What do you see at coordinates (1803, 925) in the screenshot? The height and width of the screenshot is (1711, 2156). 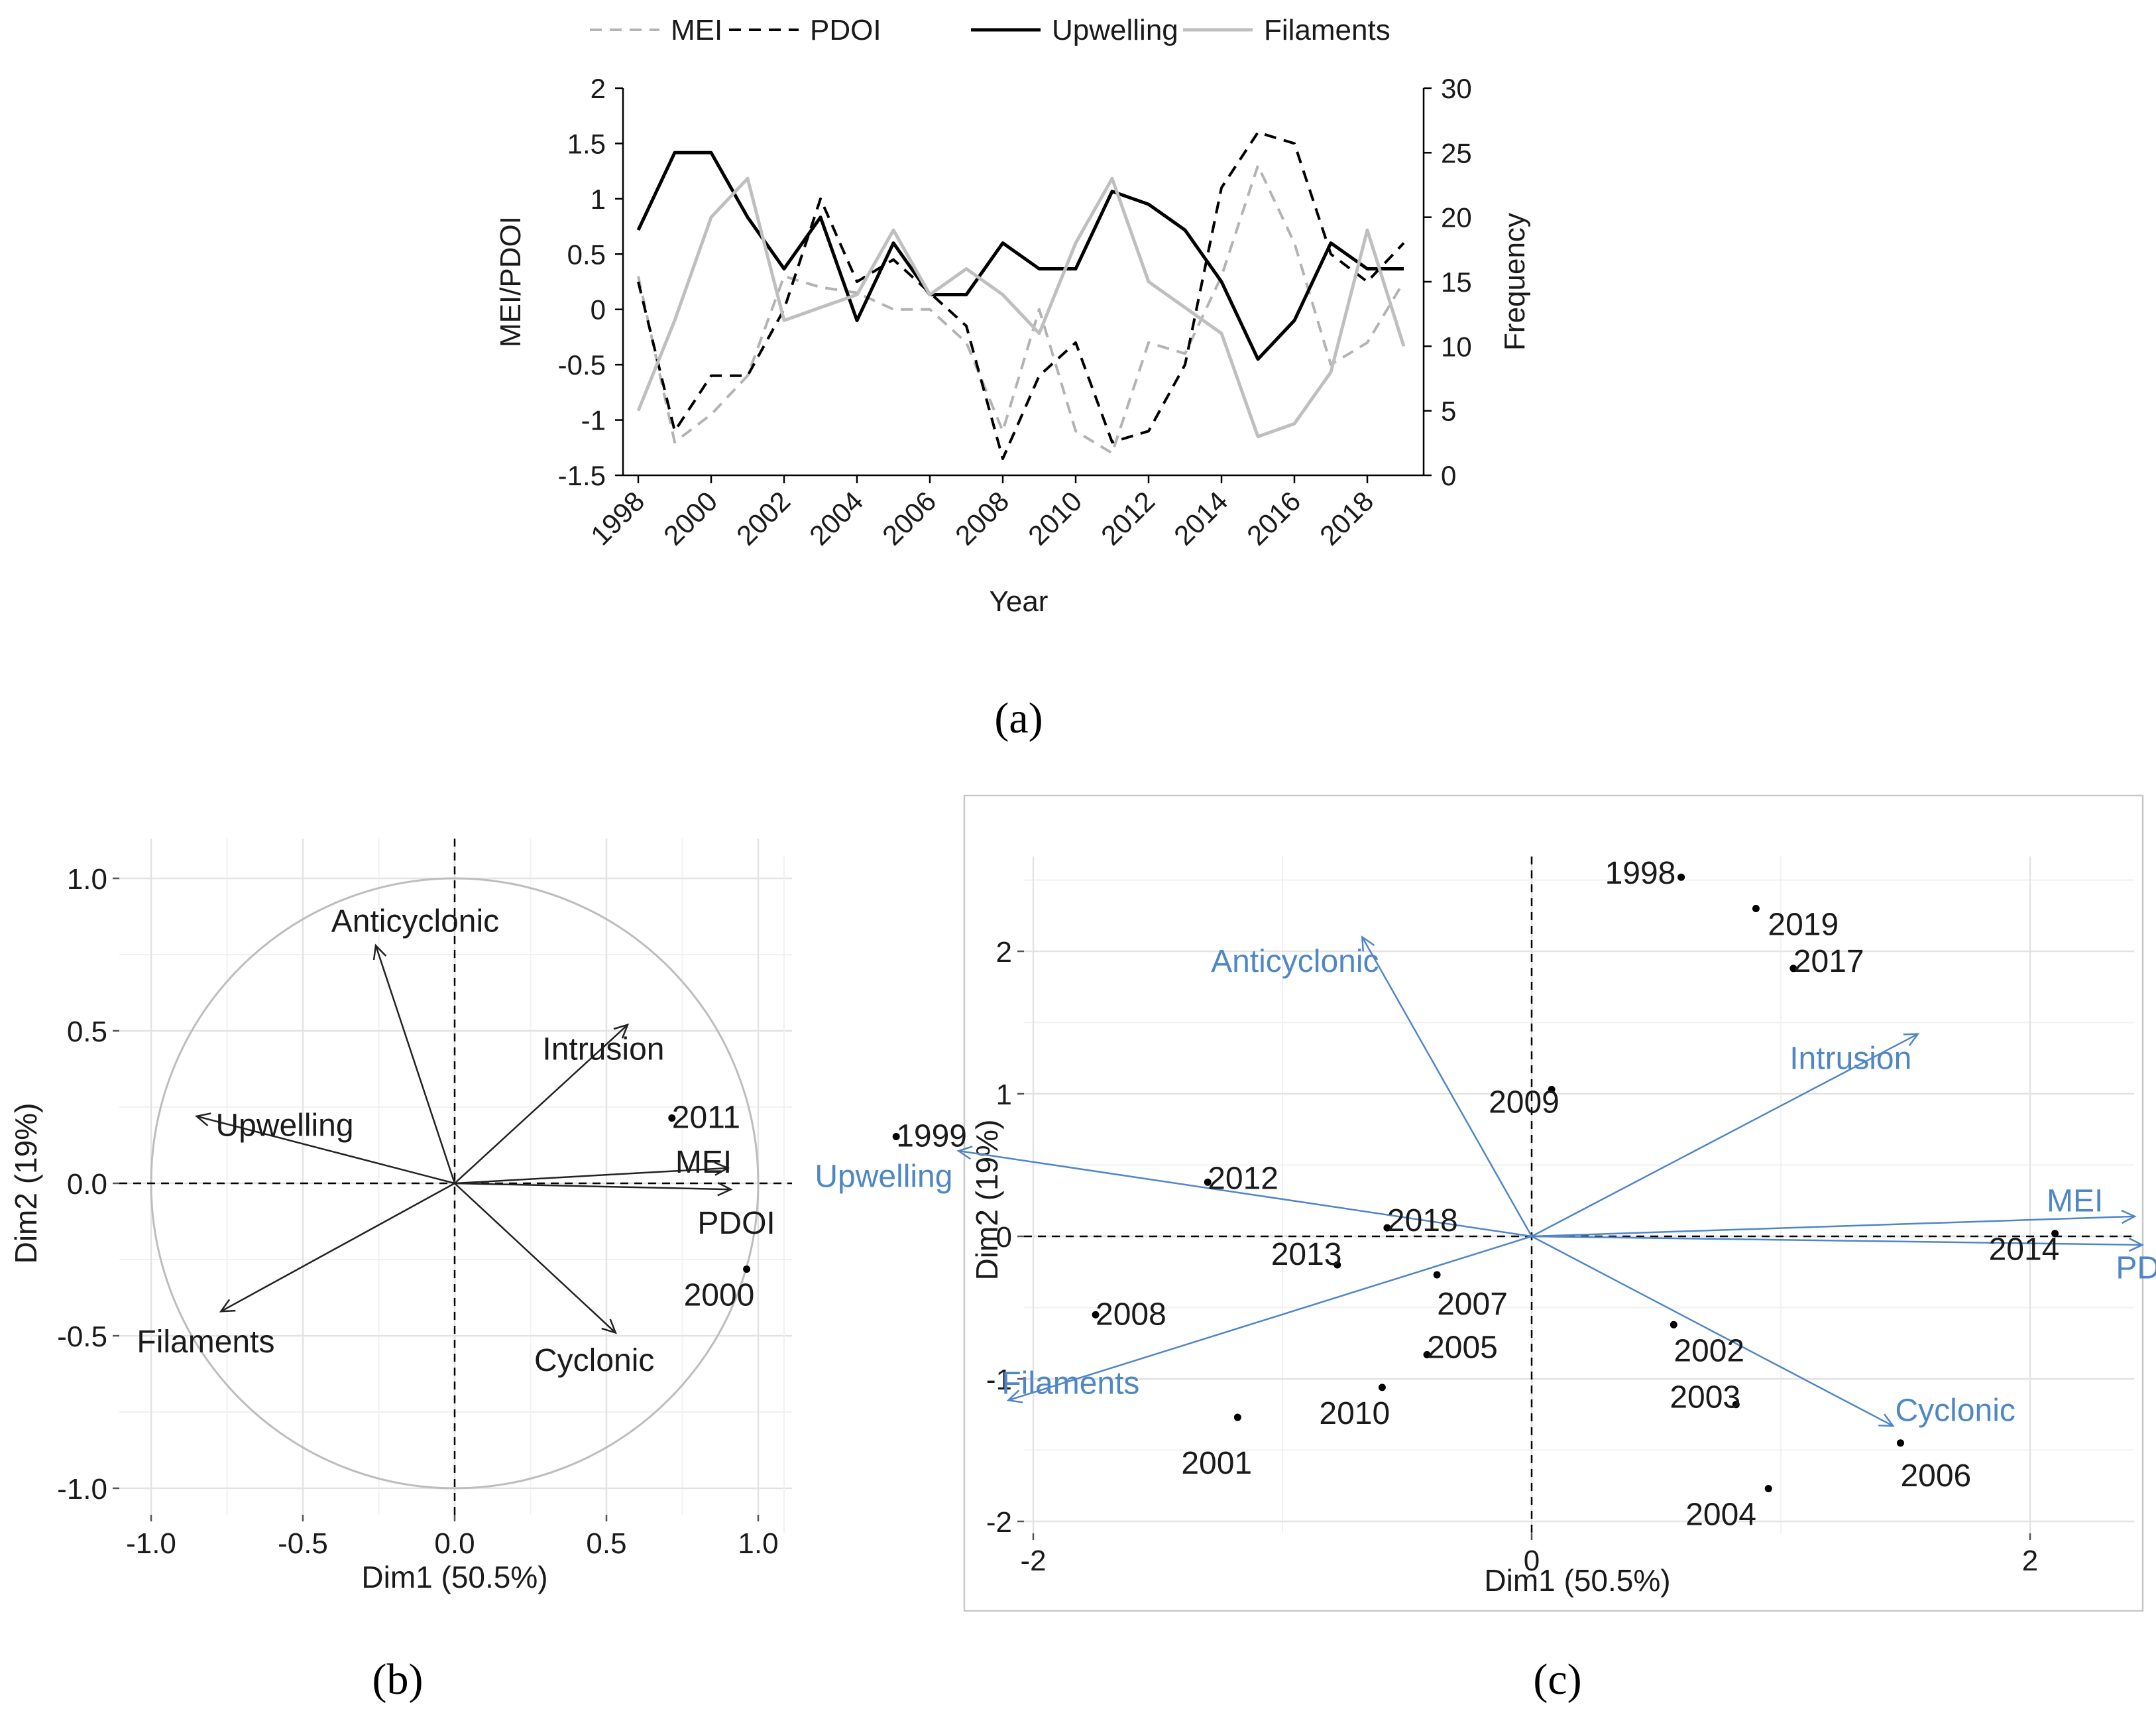 I see `point-label-2019: 2019` at bounding box center [1803, 925].